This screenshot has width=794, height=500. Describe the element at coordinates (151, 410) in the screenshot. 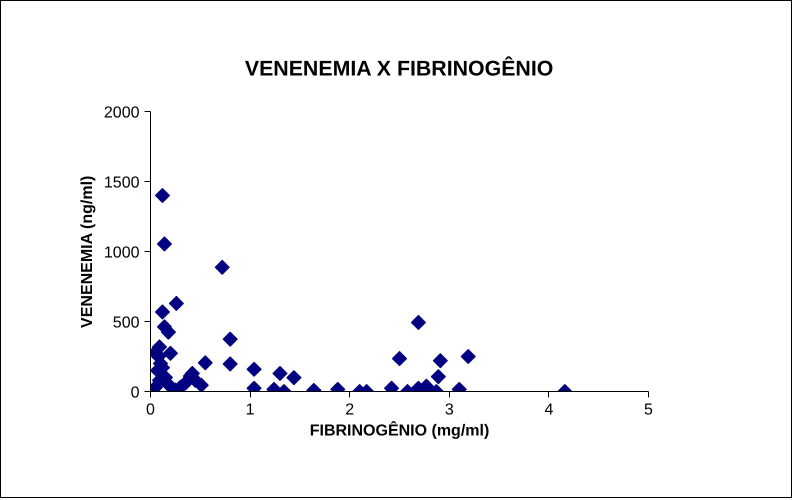

I see `x-tick-label: 0` at that location.